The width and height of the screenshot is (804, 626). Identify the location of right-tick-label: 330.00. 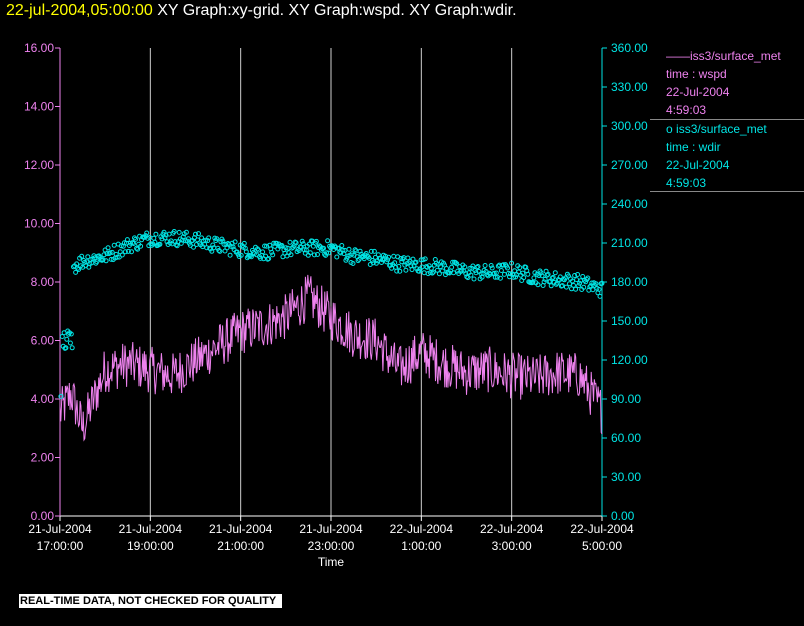
(629, 87).